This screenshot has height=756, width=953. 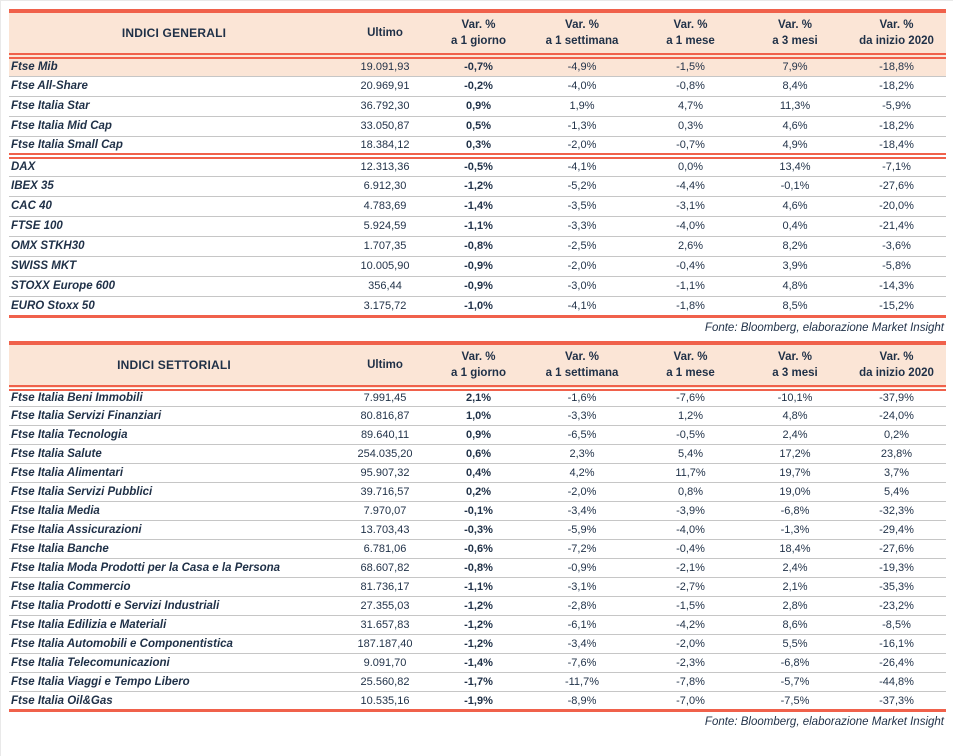 I want to click on index-name: Ftse Italia Media, so click(x=174, y=511).